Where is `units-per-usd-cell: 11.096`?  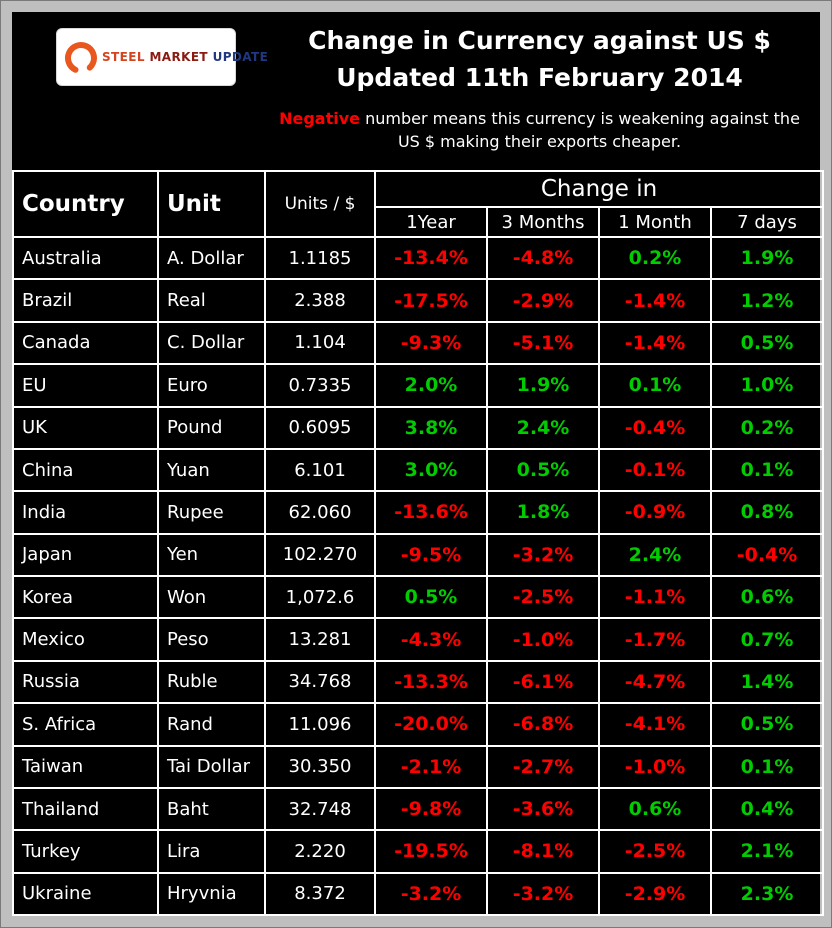 units-per-usd-cell: 11.096 is located at coordinates (320, 724).